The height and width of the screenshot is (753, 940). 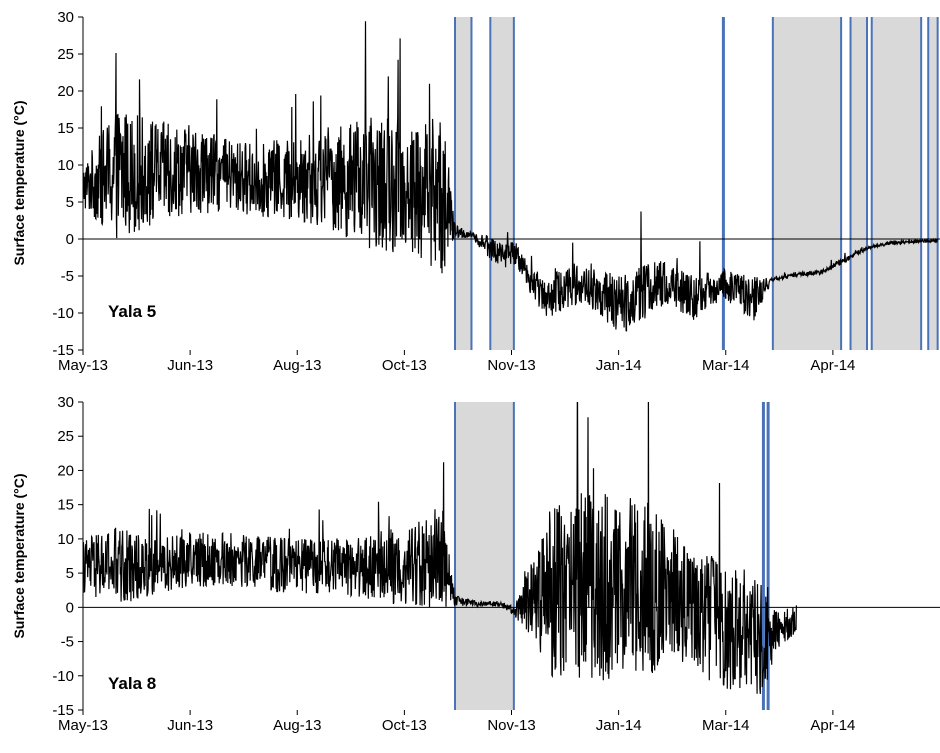 I want to click on panel-label: Yala 5, so click(x=132, y=311).